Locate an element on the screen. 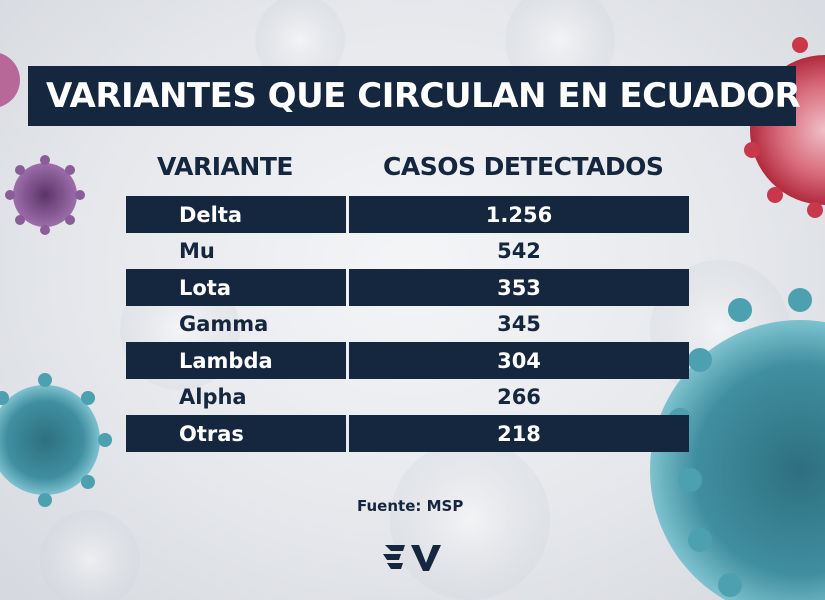 Image resolution: width=825 pixels, height=600 pixels. variant-name-cell: Delta is located at coordinates (236, 214).